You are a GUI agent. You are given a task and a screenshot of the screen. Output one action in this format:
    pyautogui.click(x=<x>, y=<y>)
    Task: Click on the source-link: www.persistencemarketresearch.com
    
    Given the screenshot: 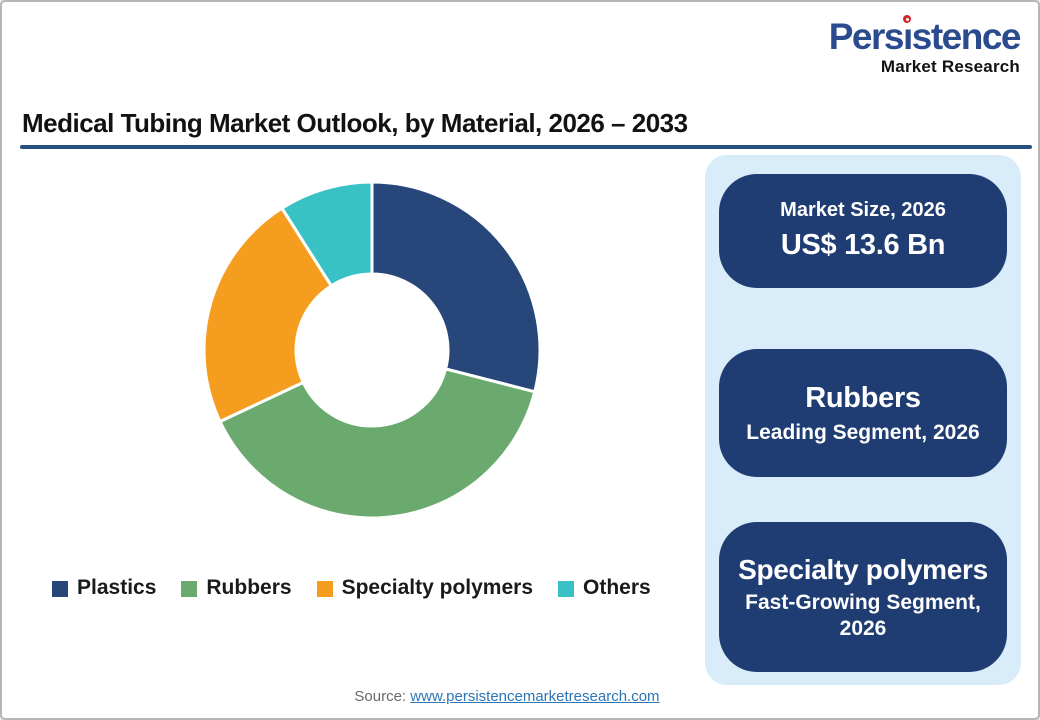 What is the action you would take?
    pyautogui.click(x=535, y=696)
    